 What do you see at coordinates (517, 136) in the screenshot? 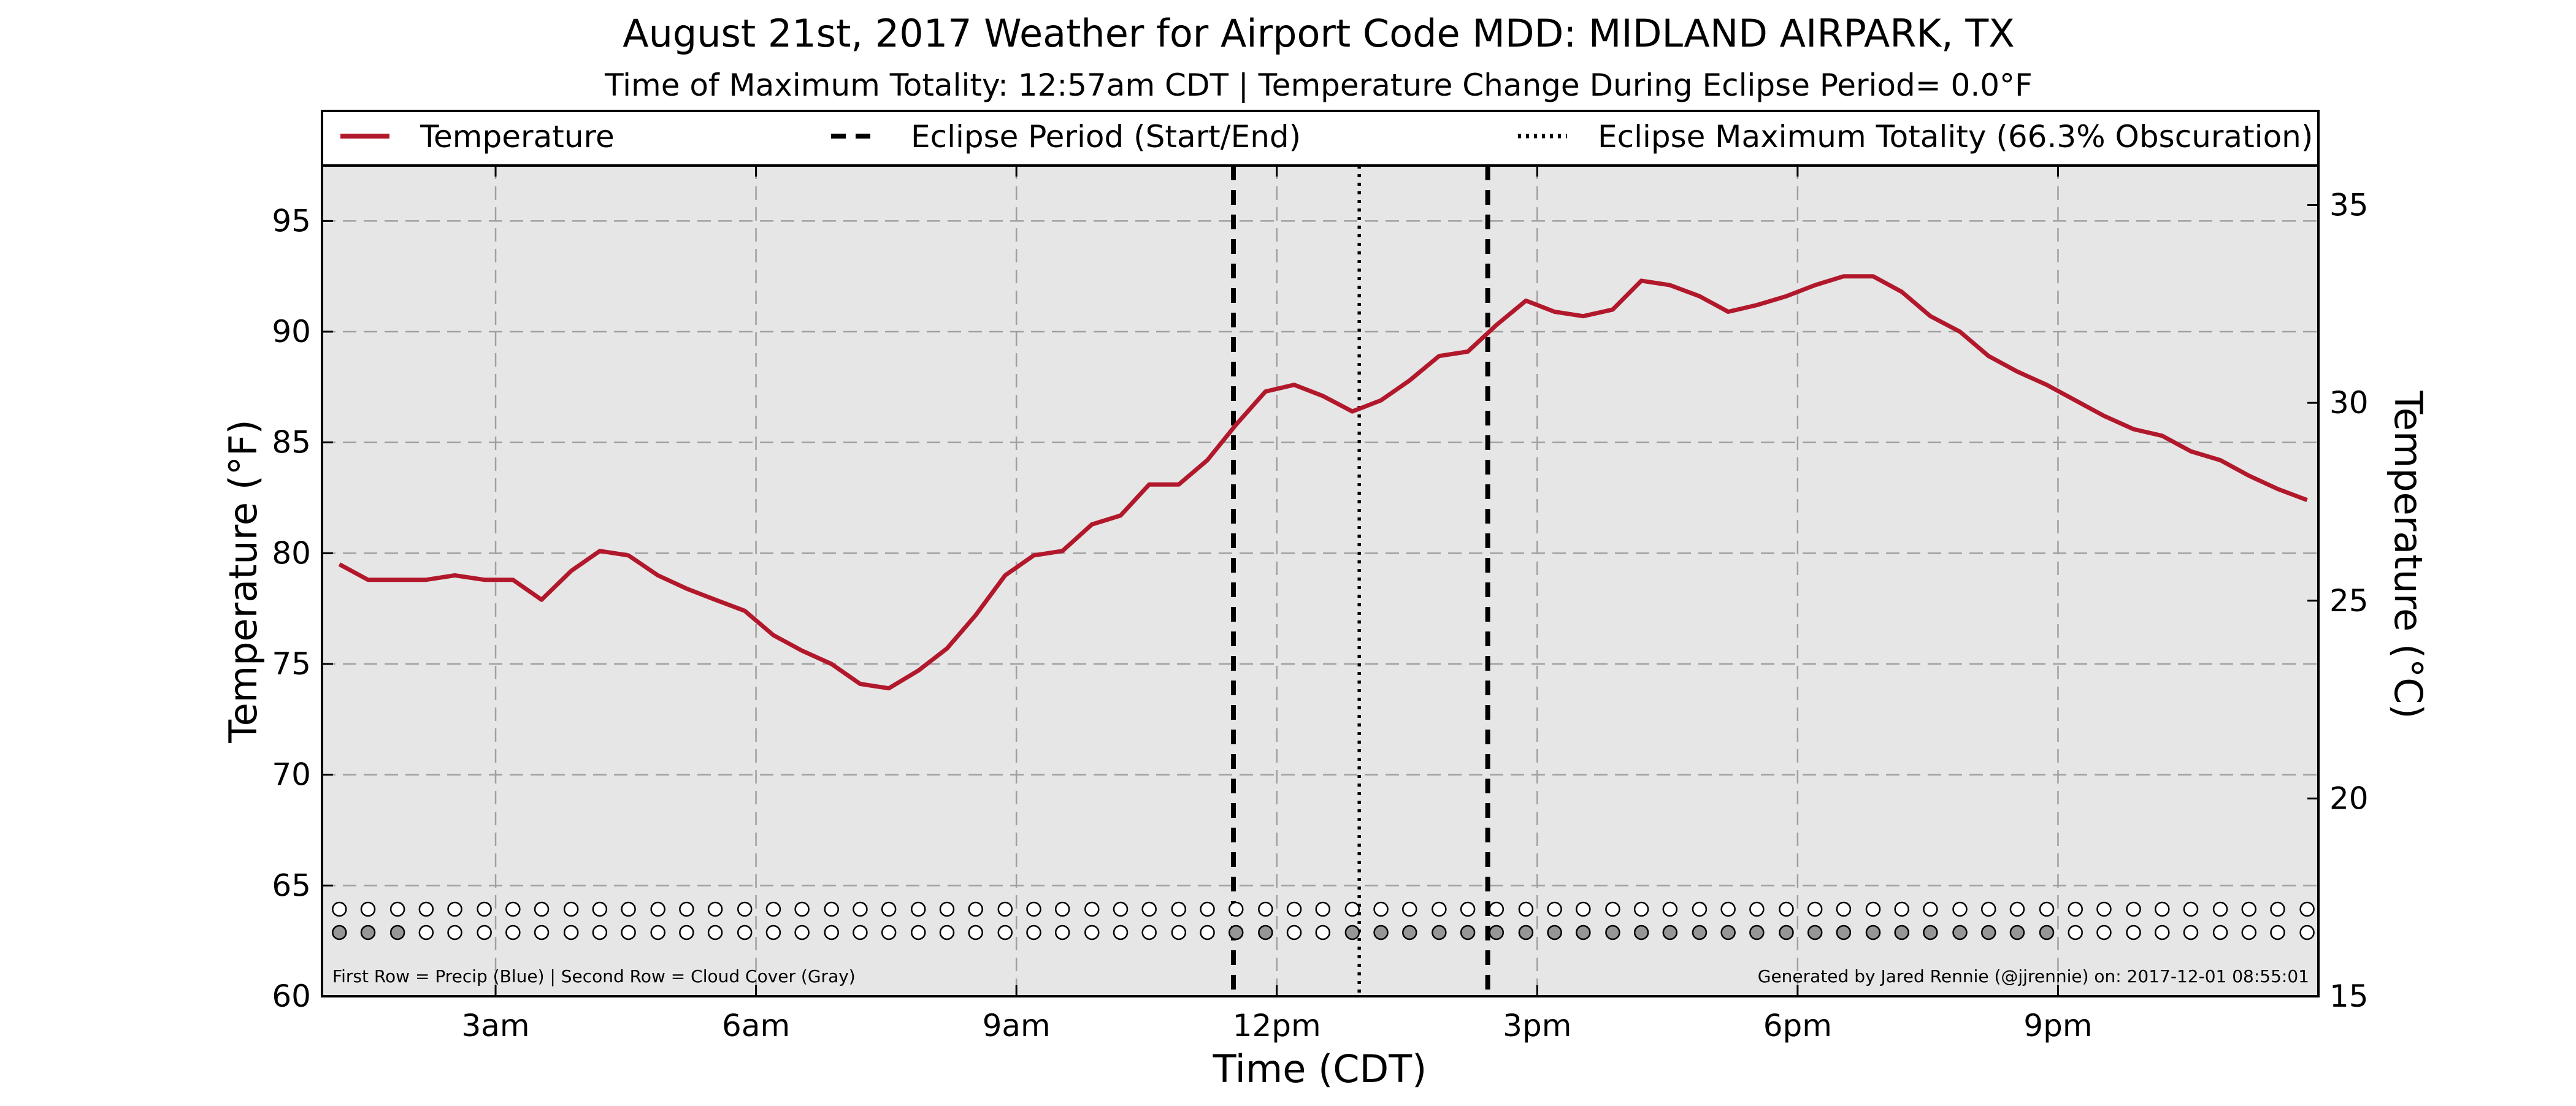
I see `legend-label-temperature: Temperature` at bounding box center [517, 136].